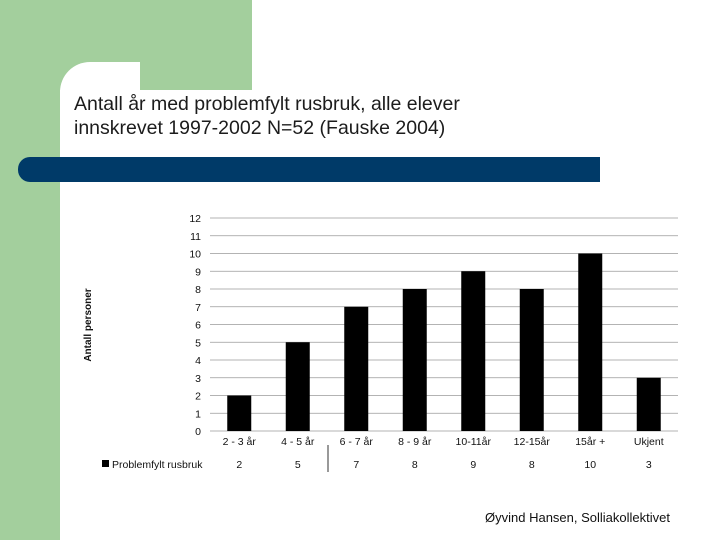 This screenshot has height=540, width=720. I want to click on decor-navy-band, so click(309, 169).